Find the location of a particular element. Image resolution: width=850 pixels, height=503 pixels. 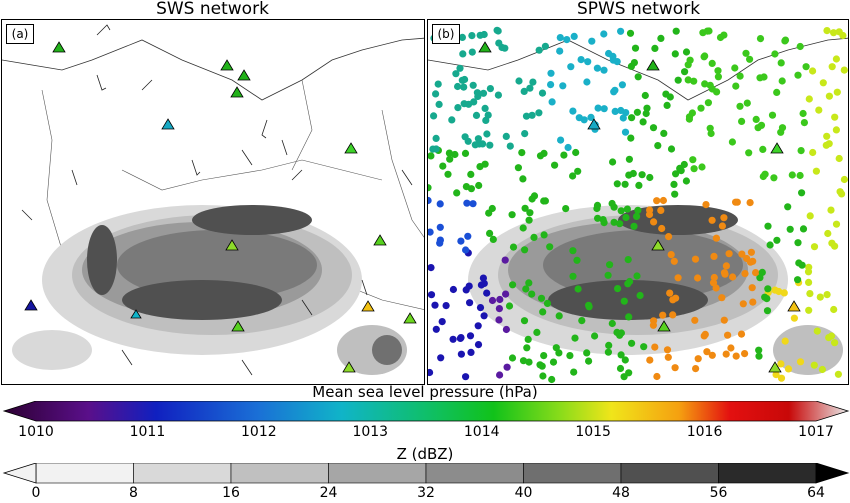

dbz-segment is located at coordinates (84, 473).